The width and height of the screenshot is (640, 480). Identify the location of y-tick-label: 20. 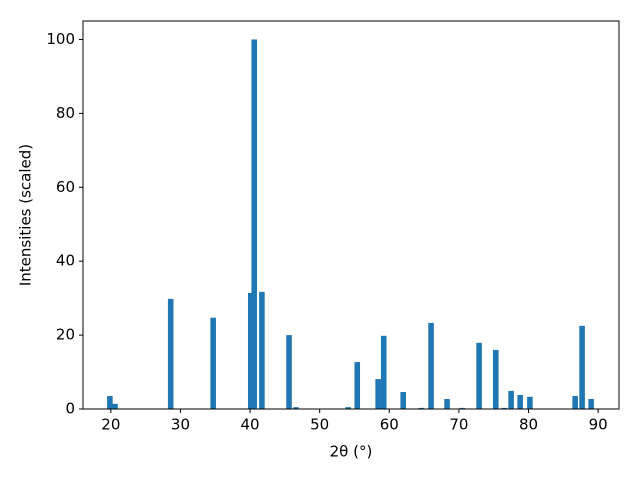
(65, 335).